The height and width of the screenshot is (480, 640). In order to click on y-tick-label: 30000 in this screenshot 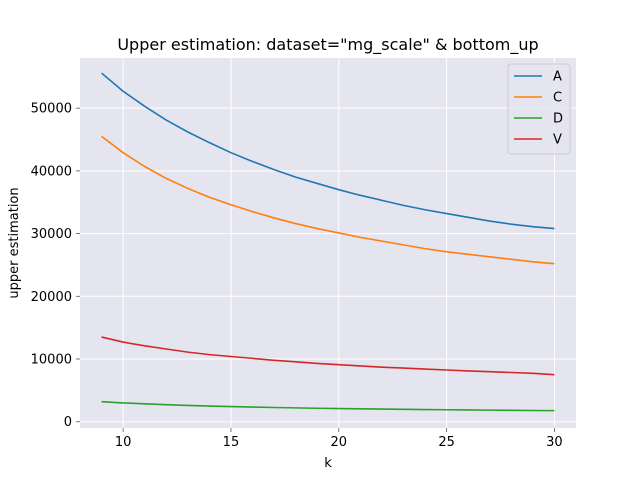, I will do `click(51, 234)`.